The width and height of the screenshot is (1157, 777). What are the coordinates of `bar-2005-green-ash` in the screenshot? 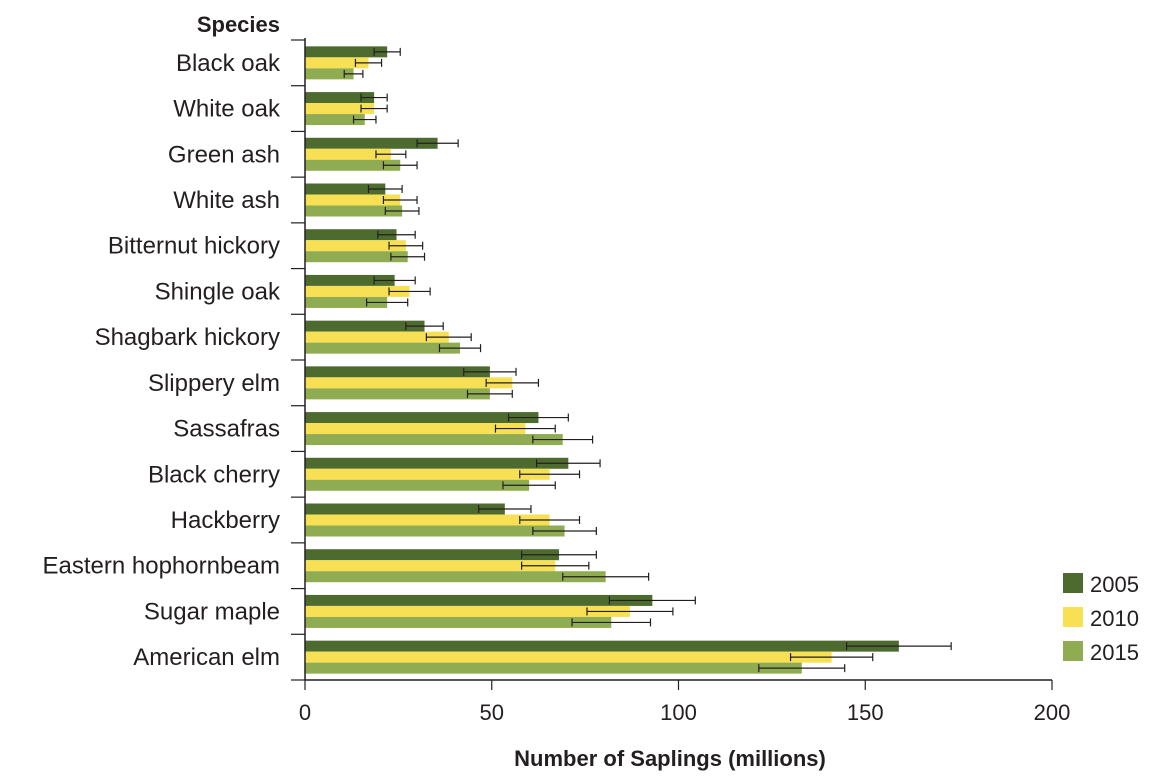 It's located at (371, 143).